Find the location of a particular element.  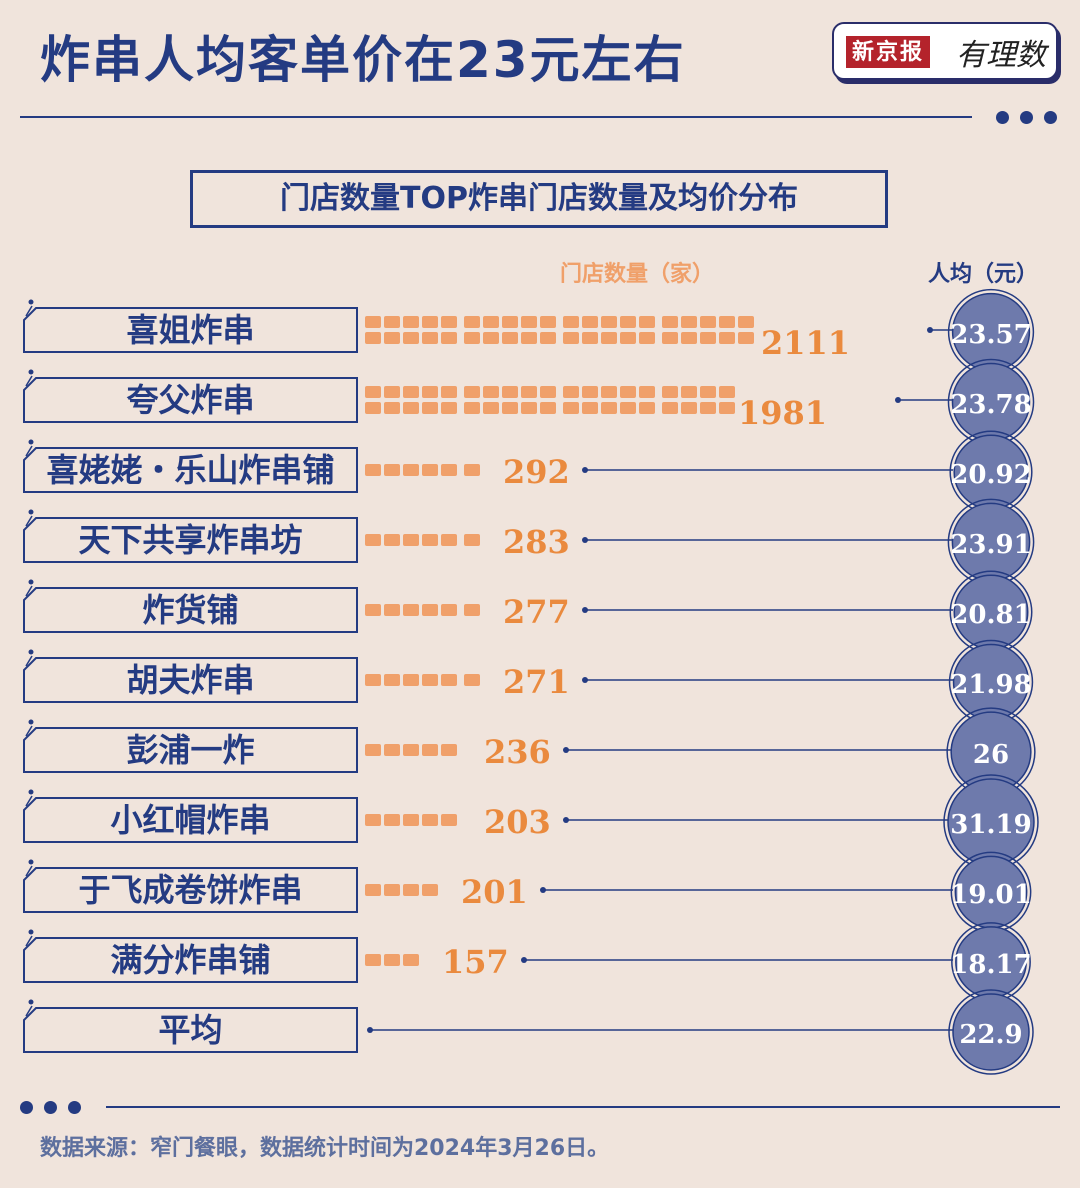

price-ring is located at coordinates (991, 1032).